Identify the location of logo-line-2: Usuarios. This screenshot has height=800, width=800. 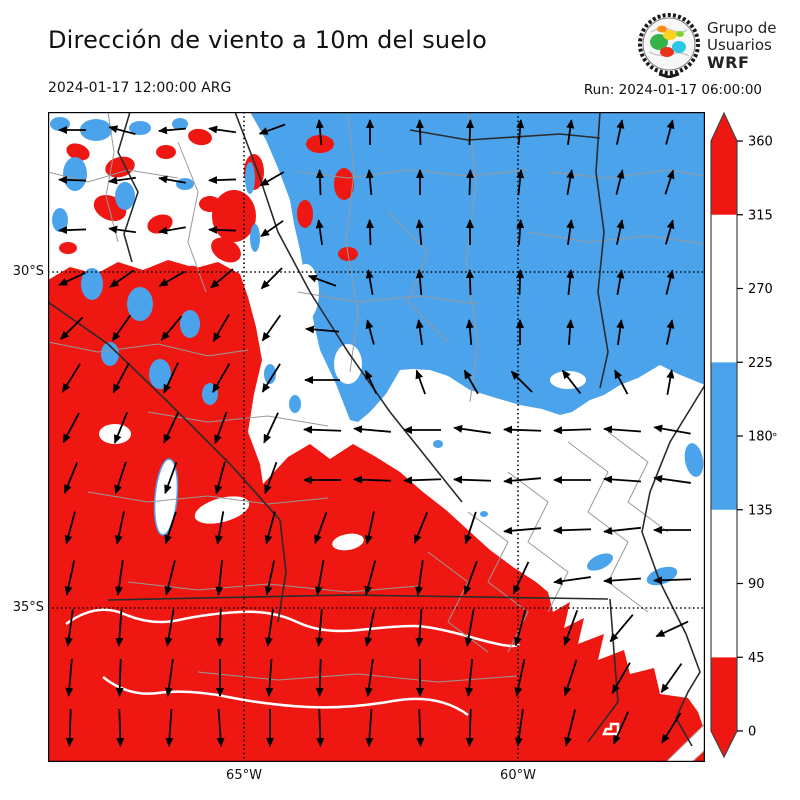
(739, 45).